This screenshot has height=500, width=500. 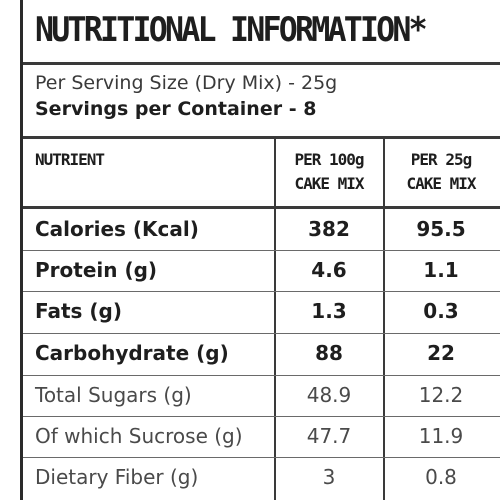 What do you see at coordinates (441, 311) in the screenshot?
I see `value-per-25g: 0.3` at bounding box center [441, 311].